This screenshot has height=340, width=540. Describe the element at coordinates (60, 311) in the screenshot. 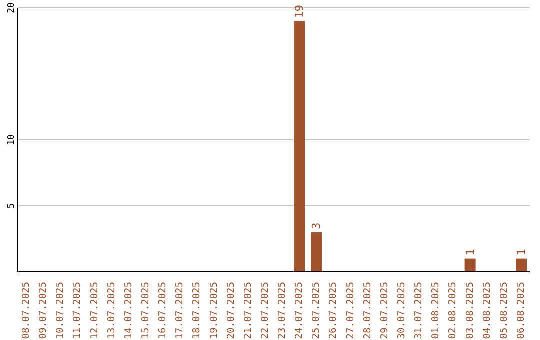

I see `x-tick-label: 10.07.2025` at that location.